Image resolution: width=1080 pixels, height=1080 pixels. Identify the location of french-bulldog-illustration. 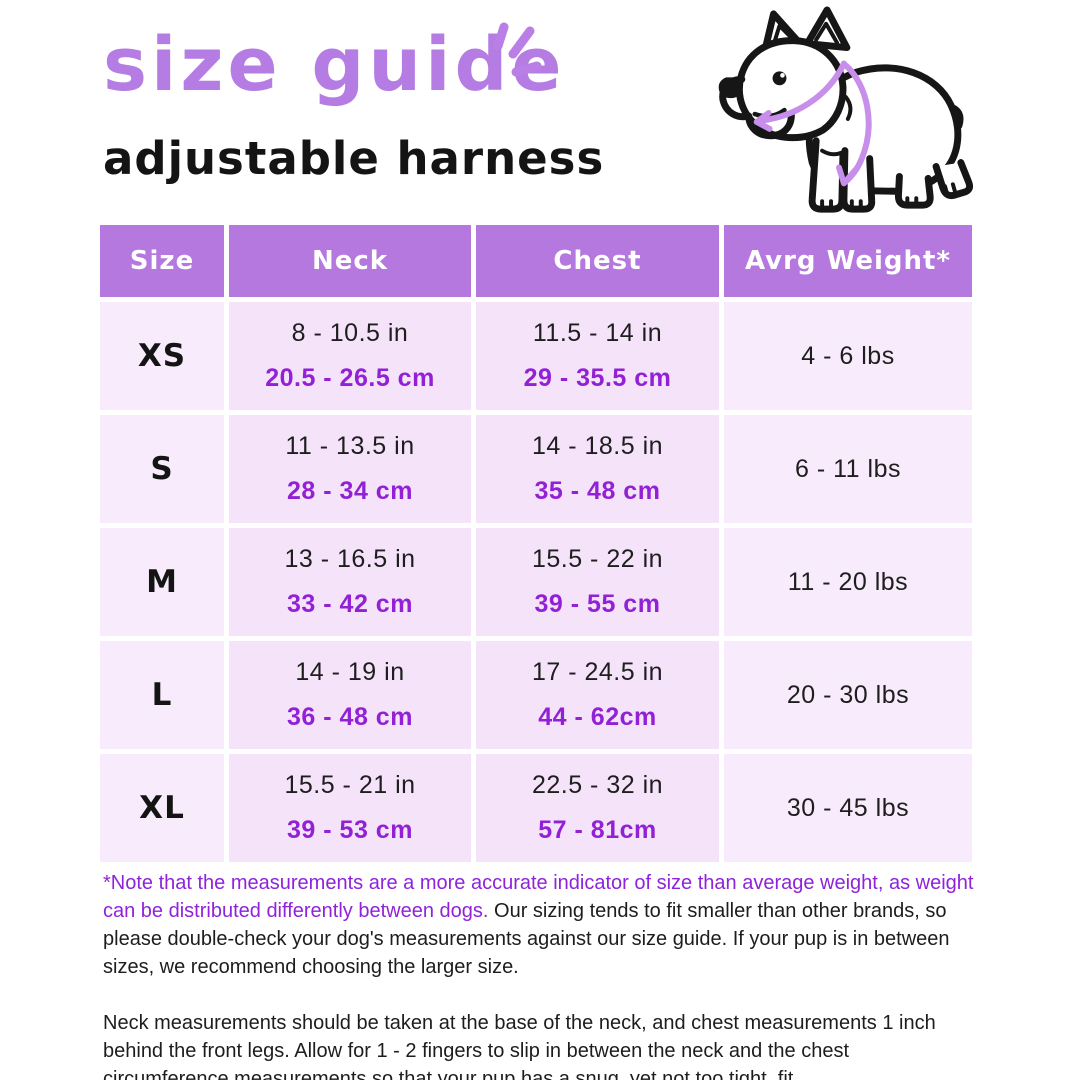
(845, 109).